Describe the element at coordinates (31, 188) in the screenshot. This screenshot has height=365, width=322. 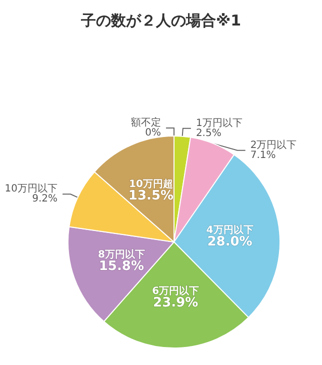
I see `slice-label: 10万円以下` at that location.